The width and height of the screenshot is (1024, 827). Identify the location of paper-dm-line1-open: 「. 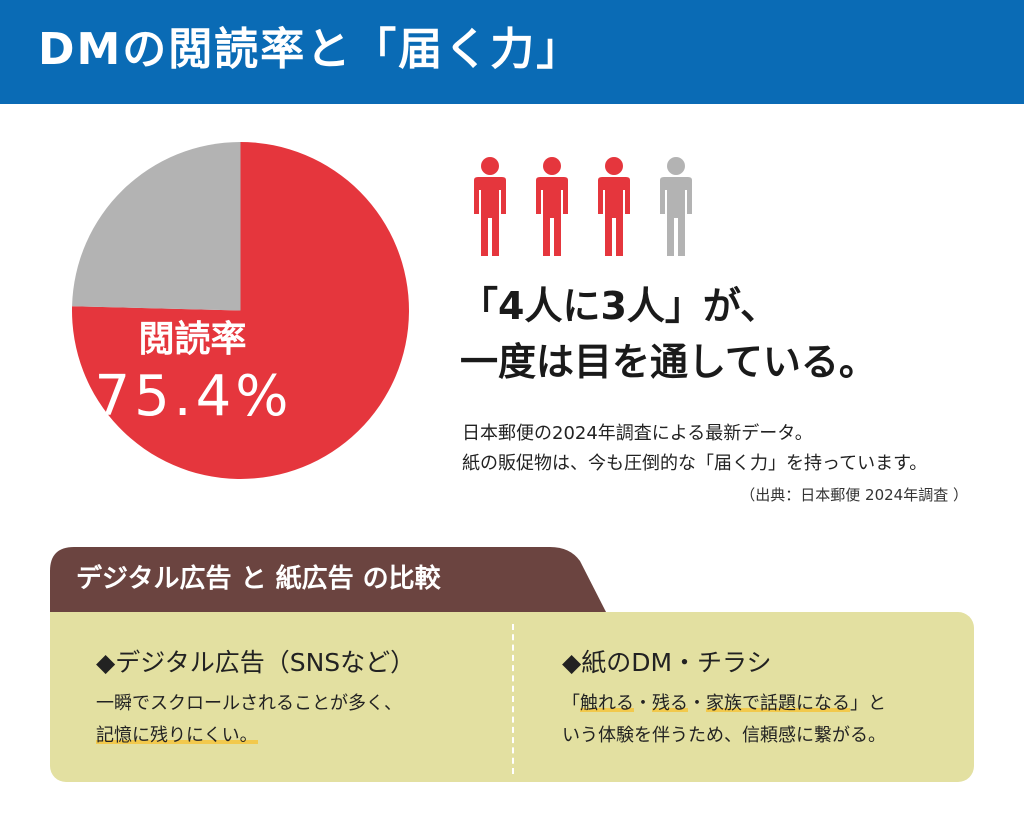
(571, 703).